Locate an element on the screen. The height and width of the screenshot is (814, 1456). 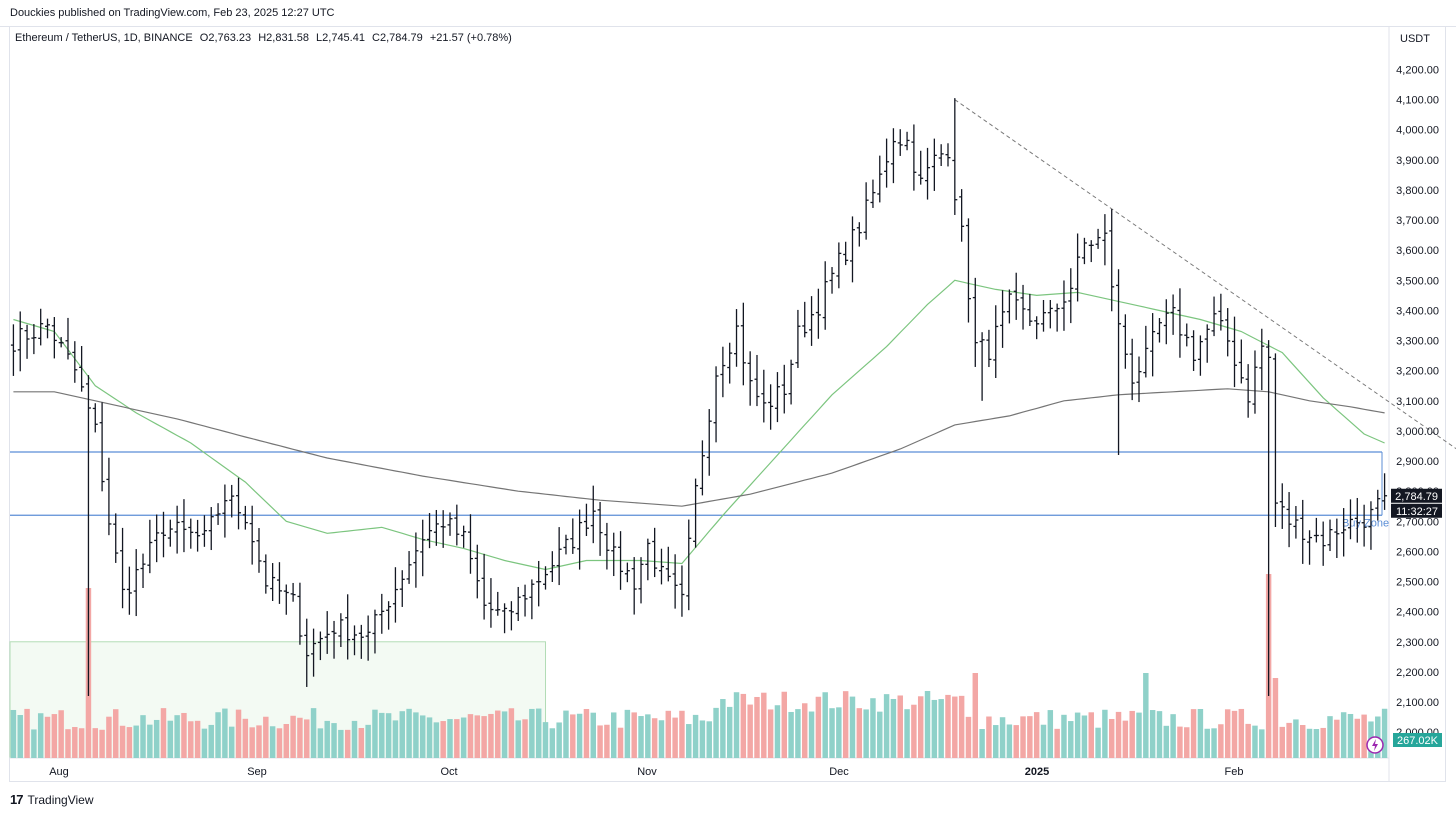
descending-trendline is located at coordinates (1205, 274).